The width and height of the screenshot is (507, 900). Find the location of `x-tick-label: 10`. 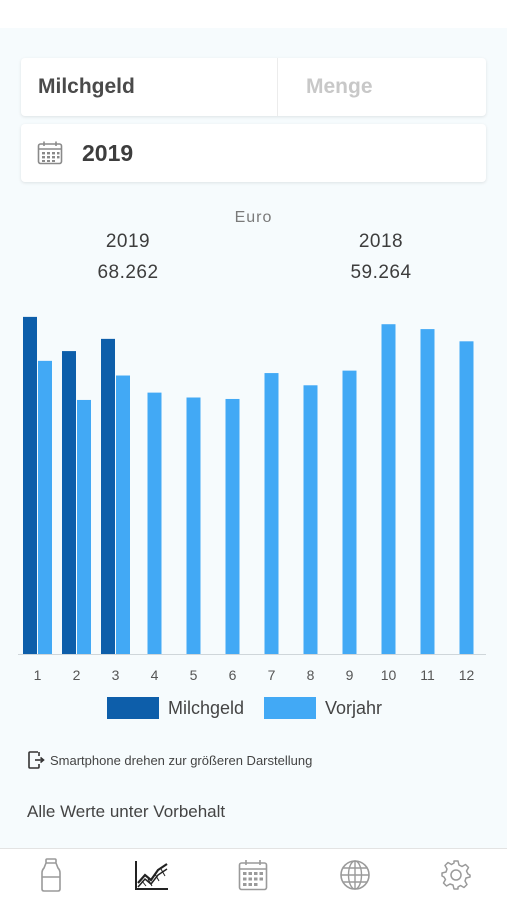

x-tick-label: 10 is located at coordinates (389, 675).